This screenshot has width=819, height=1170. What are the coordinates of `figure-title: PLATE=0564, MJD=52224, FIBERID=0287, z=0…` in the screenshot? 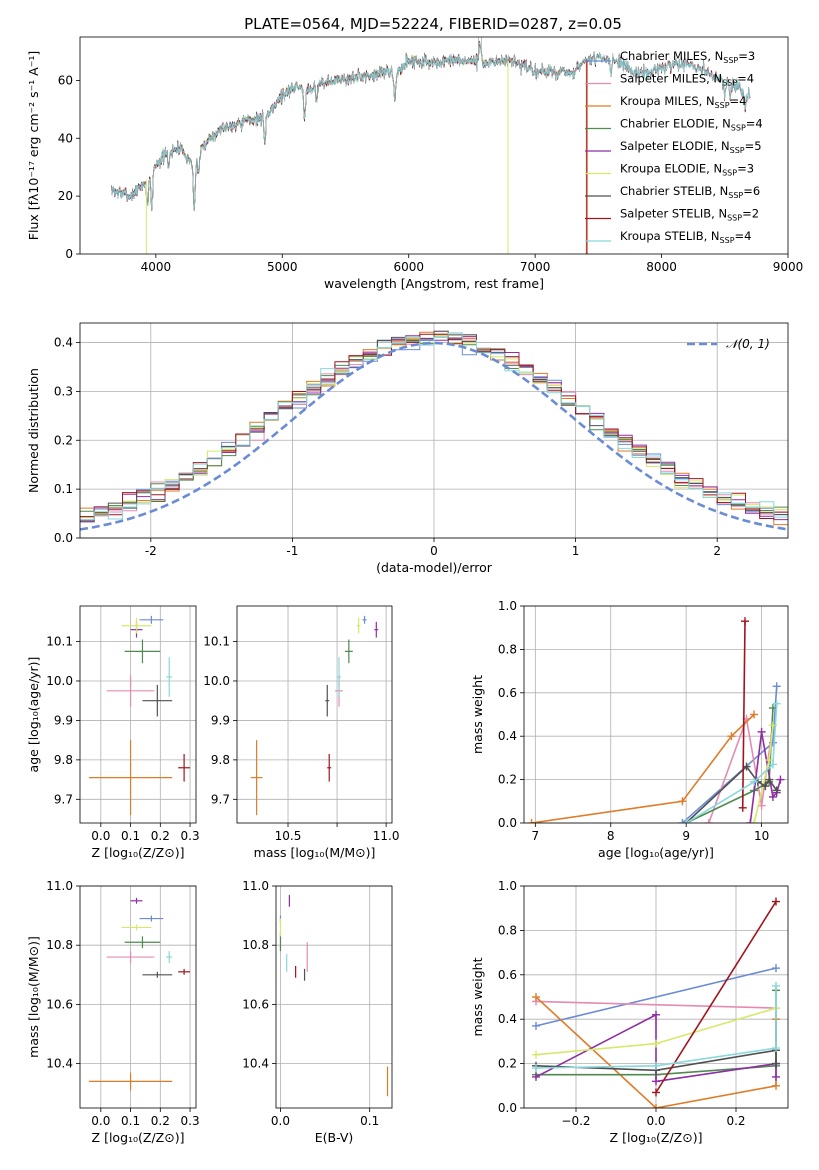 It's located at (433, 24).